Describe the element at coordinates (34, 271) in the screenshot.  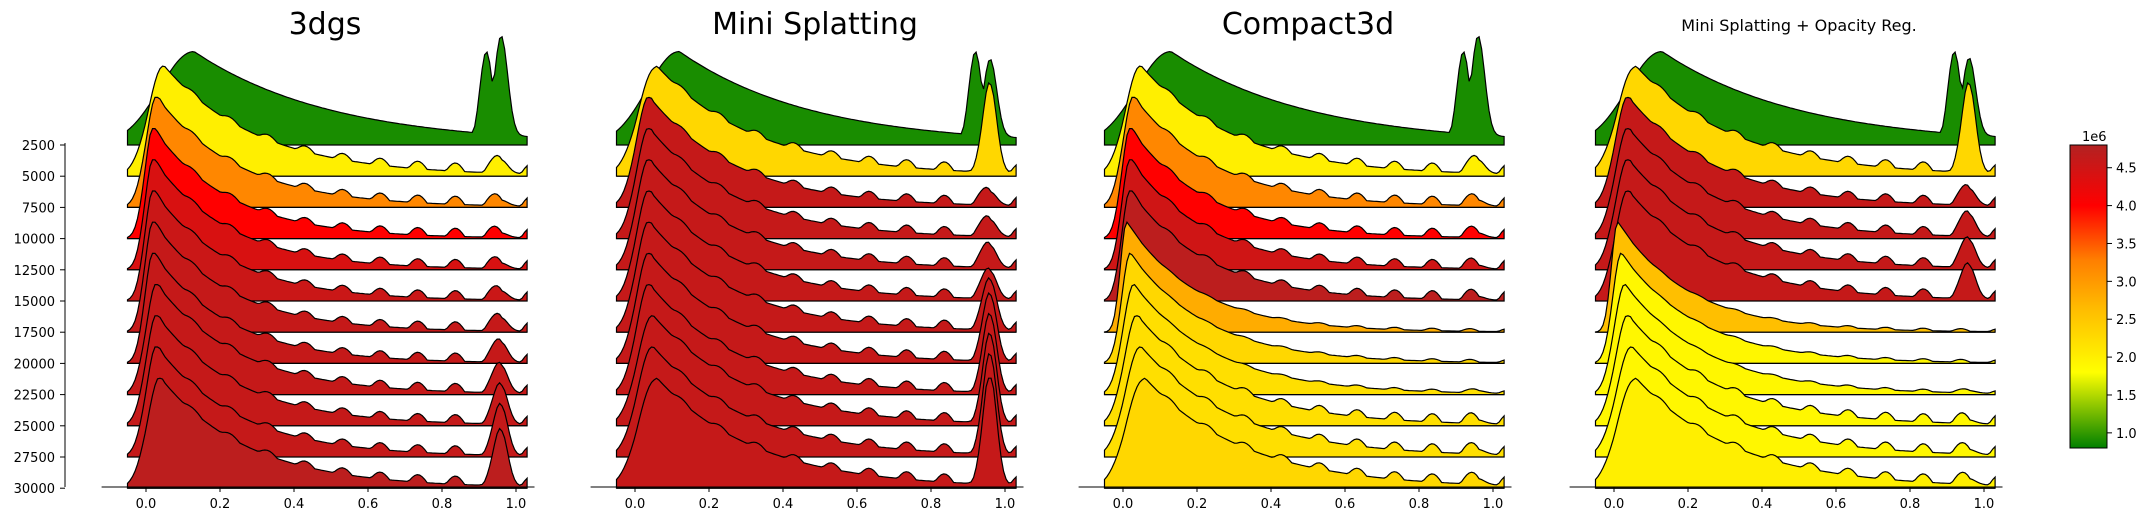
I see `y-tick-label: 12500` at that location.